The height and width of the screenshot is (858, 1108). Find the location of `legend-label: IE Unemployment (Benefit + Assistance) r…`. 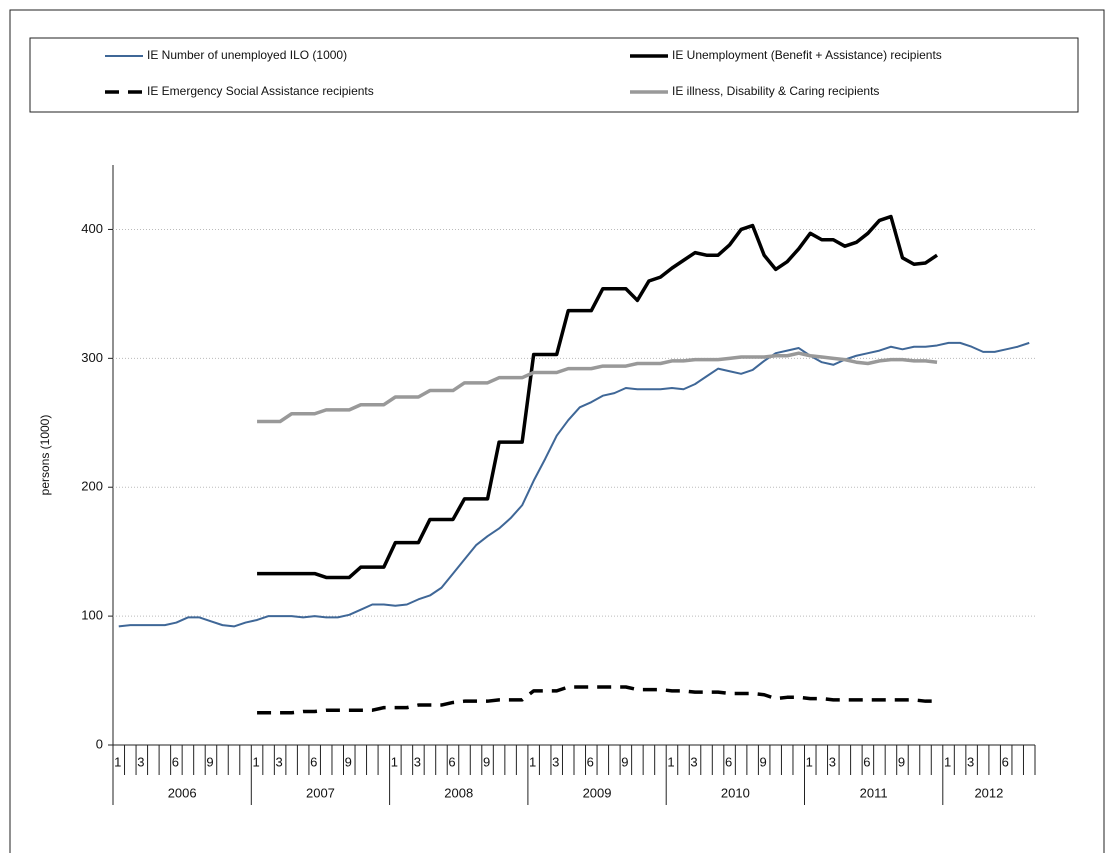

legend-label: IE Unemployment (Benefit + Assistance) r… is located at coordinates (807, 55).